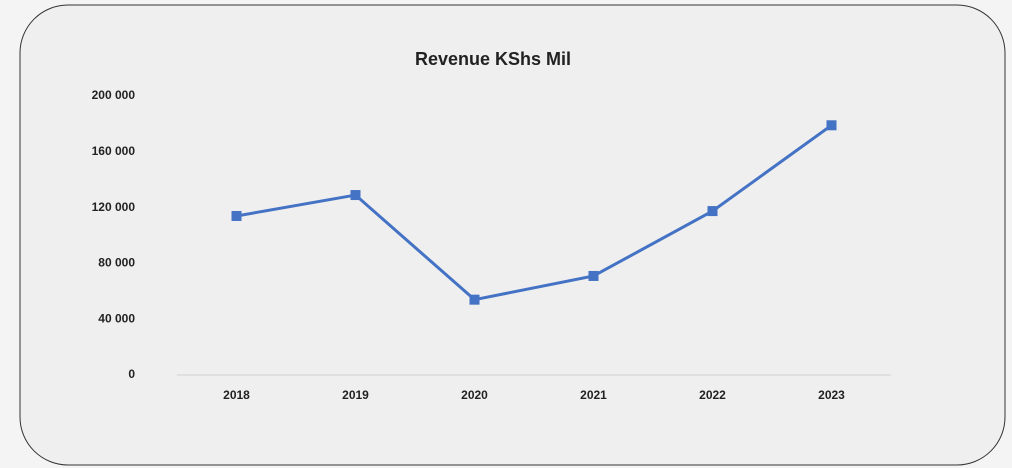 This screenshot has width=1012, height=468. Describe the element at coordinates (712, 395) in the screenshot. I see `x-tick-label: 2022` at that location.